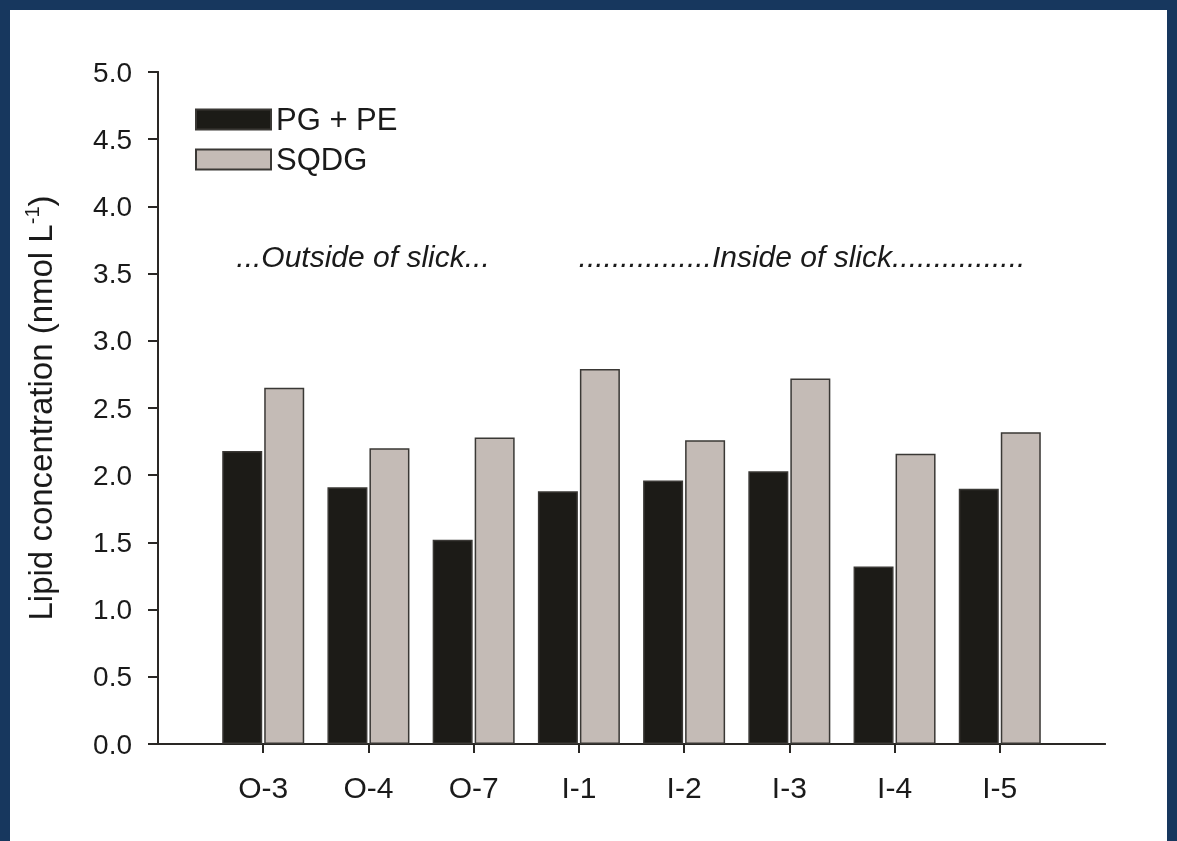 This screenshot has width=1177, height=841. I want to click on x-tick-label: O-3, so click(263, 787).